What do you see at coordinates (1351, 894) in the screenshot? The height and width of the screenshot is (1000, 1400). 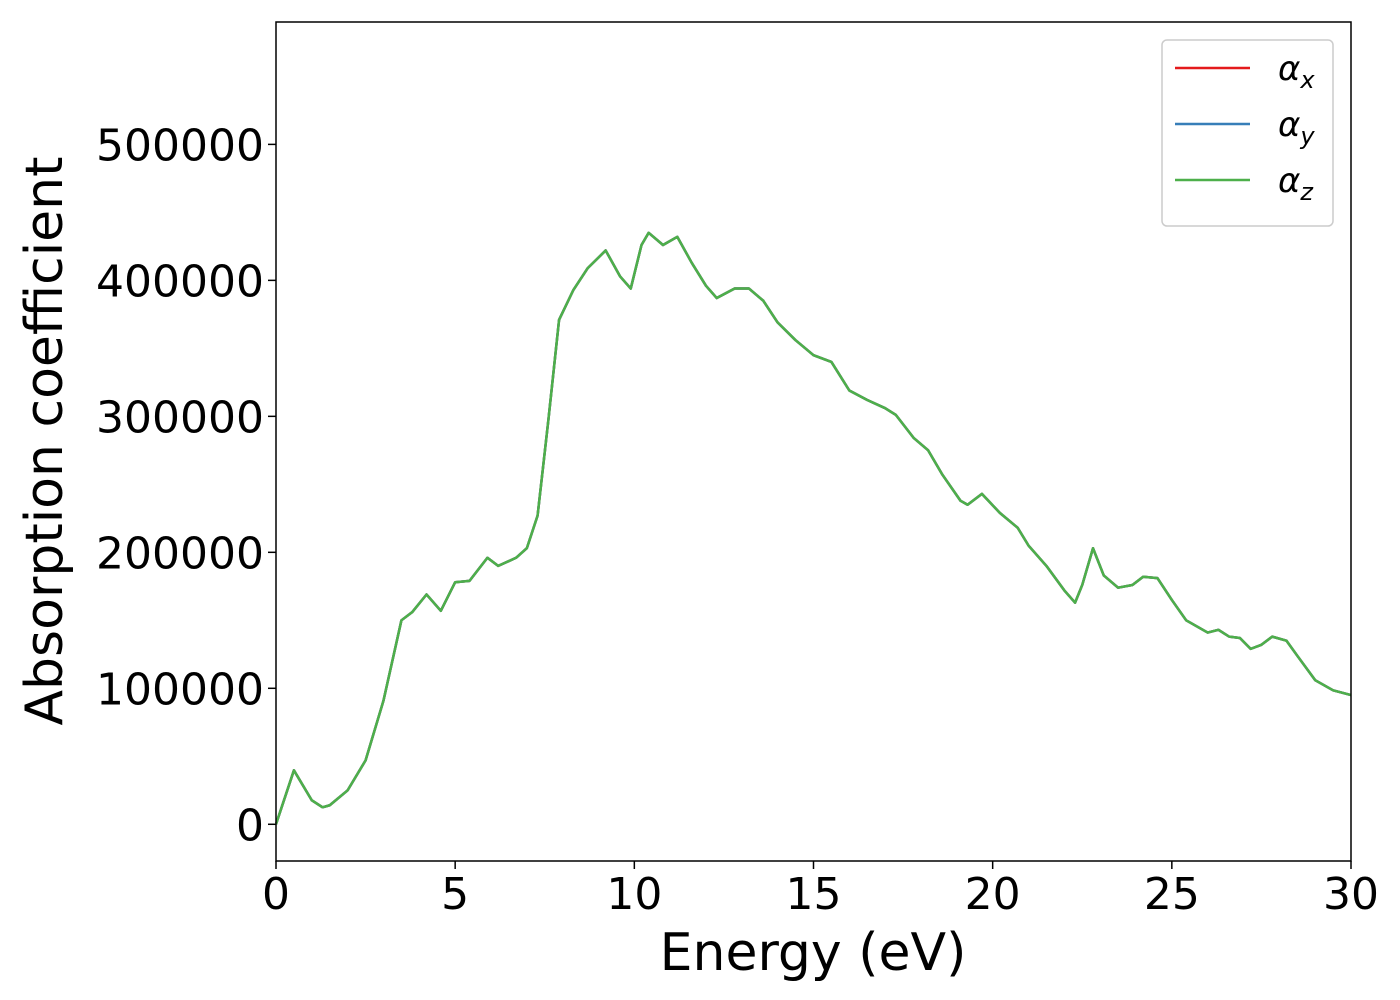 I see `x-tick-label: 30` at bounding box center [1351, 894].